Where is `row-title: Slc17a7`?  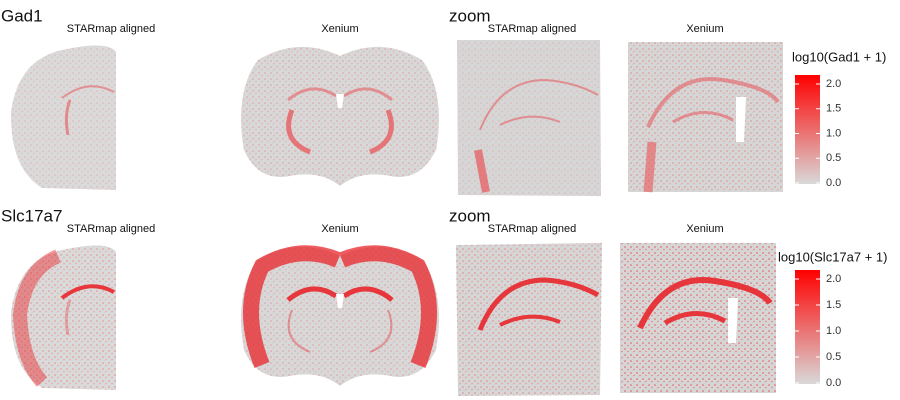 row-title: Slc17a7 is located at coordinates (31, 215).